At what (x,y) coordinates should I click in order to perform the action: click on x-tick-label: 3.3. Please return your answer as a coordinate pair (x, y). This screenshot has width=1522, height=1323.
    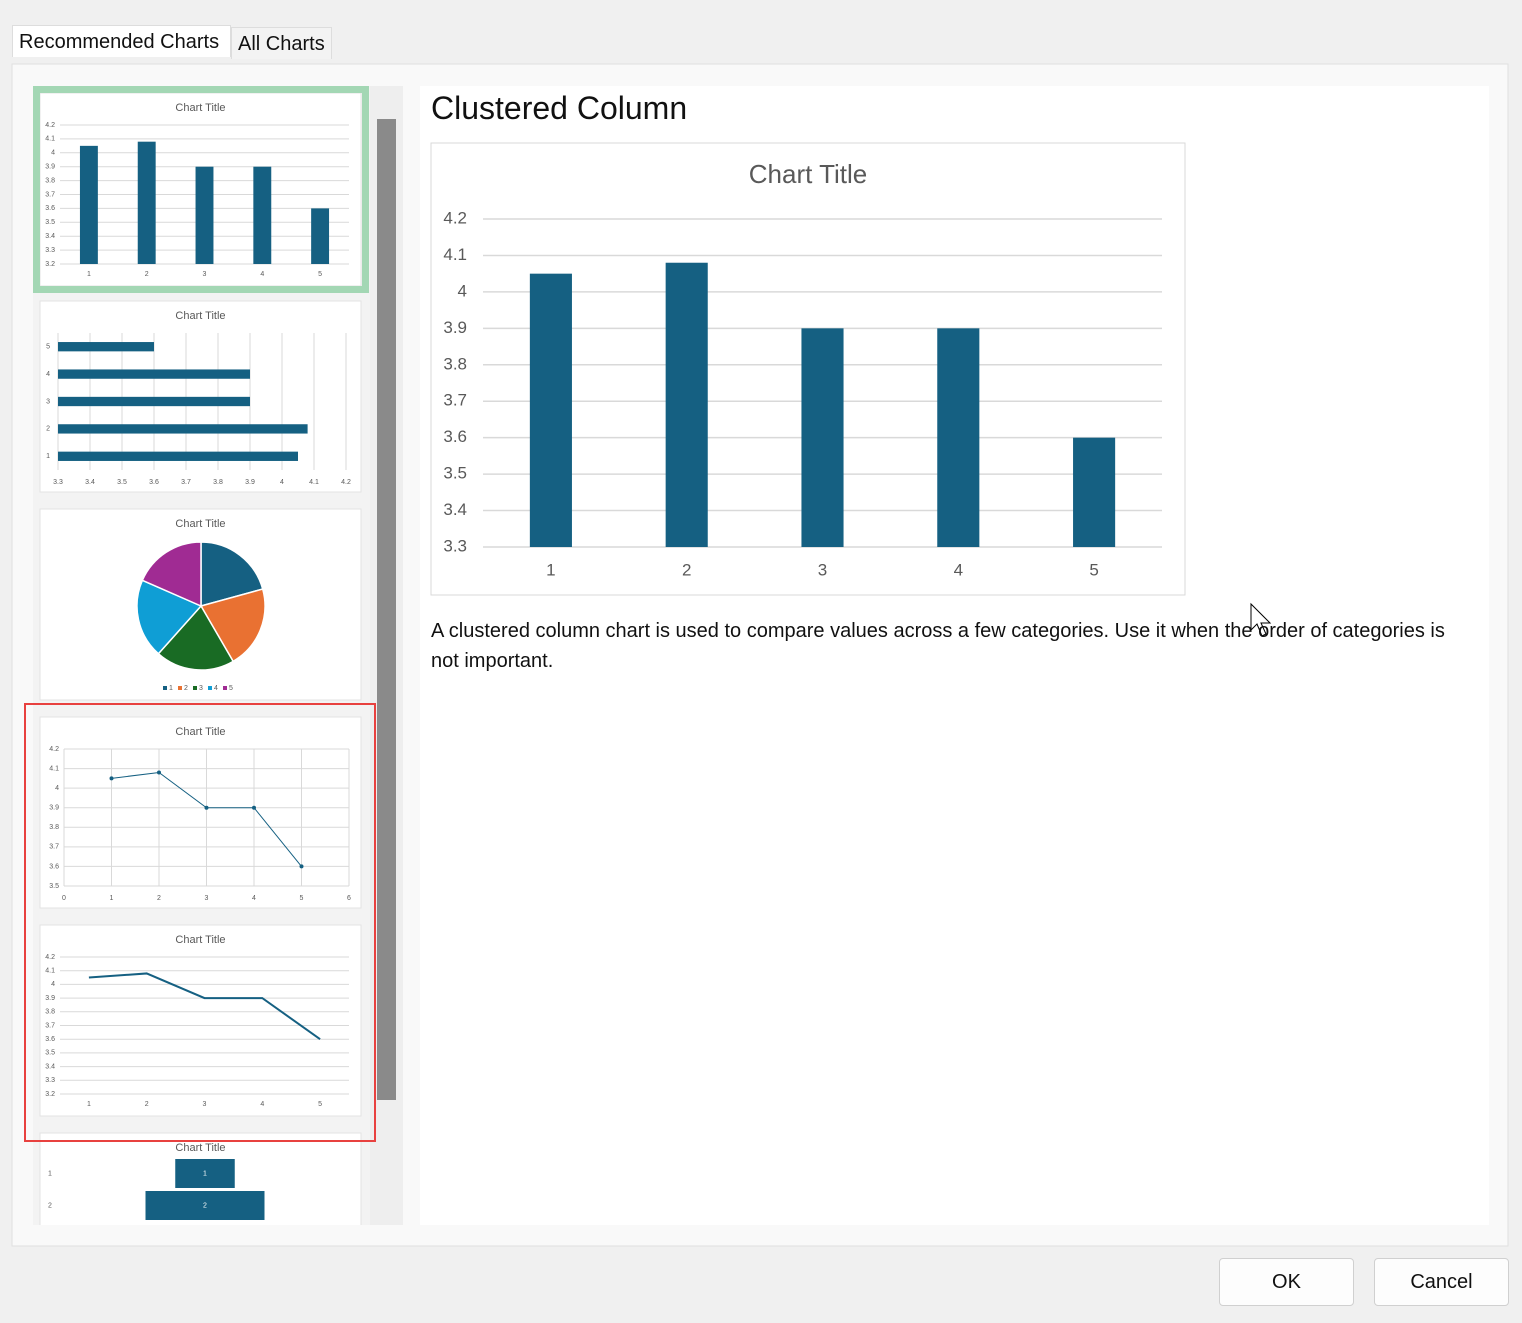
    Looking at the image, I should click on (58, 482).